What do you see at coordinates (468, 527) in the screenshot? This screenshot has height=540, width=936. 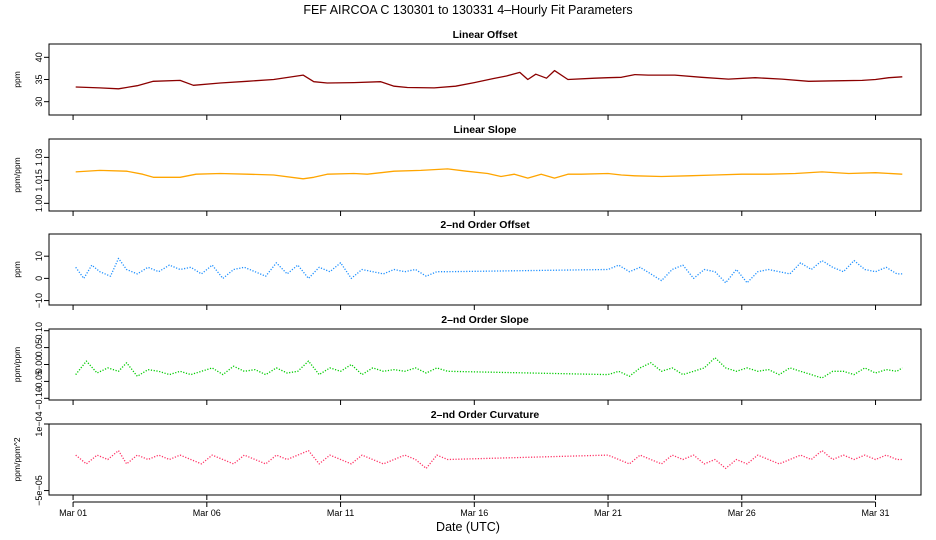 I see `x-axis-label: Date (UTC)` at bounding box center [468, 527].